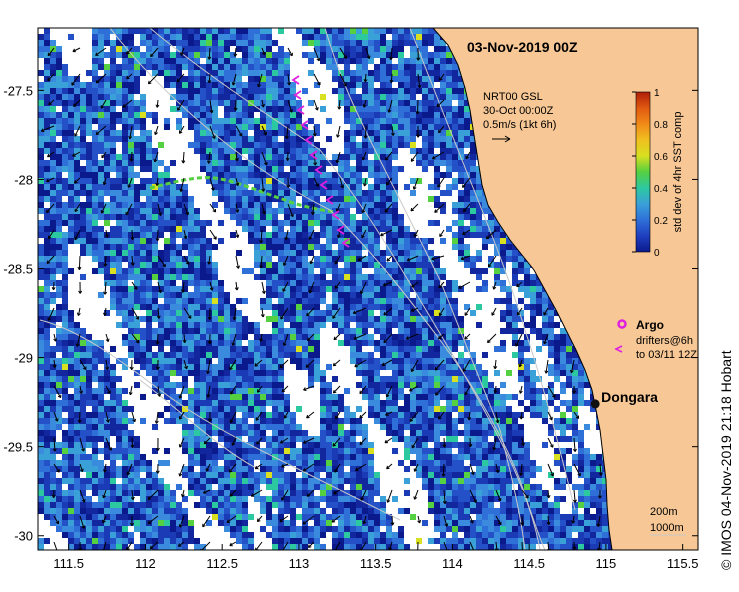 The width and height of the screenshot is (739, 592). Describe the element at coordinates (23, 358) in the screenshot. I see `y-tick-label: -29` at that location.